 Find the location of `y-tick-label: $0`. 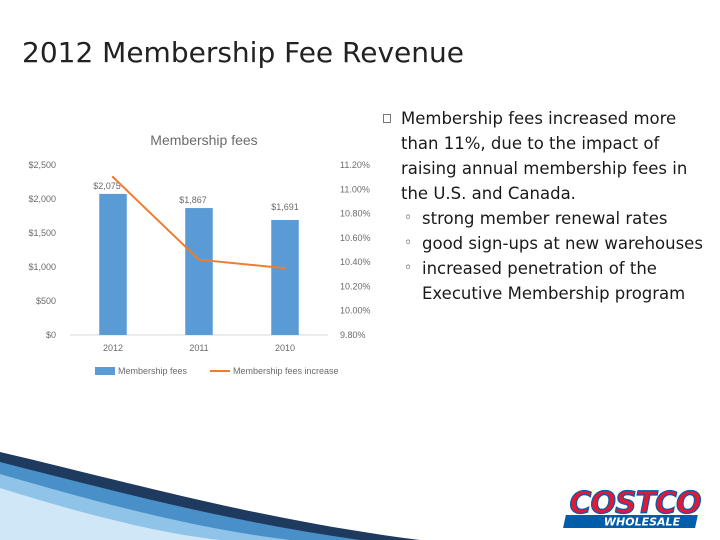

y-tick-label: $0 is located at coordinates (51, 335).